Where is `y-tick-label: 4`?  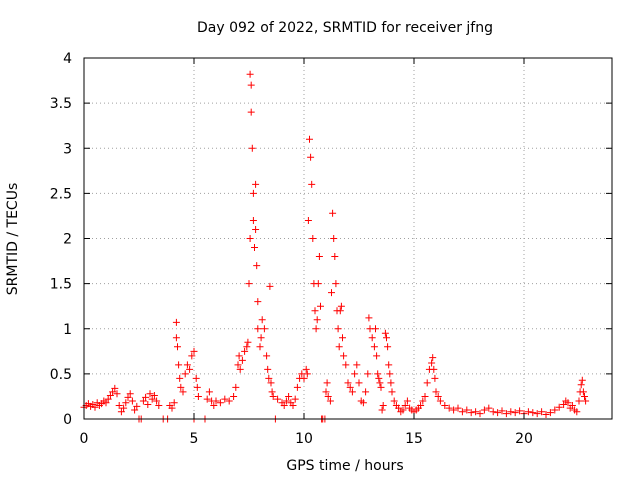
y-tick-label: 4 is located at coordinates (67, 59).